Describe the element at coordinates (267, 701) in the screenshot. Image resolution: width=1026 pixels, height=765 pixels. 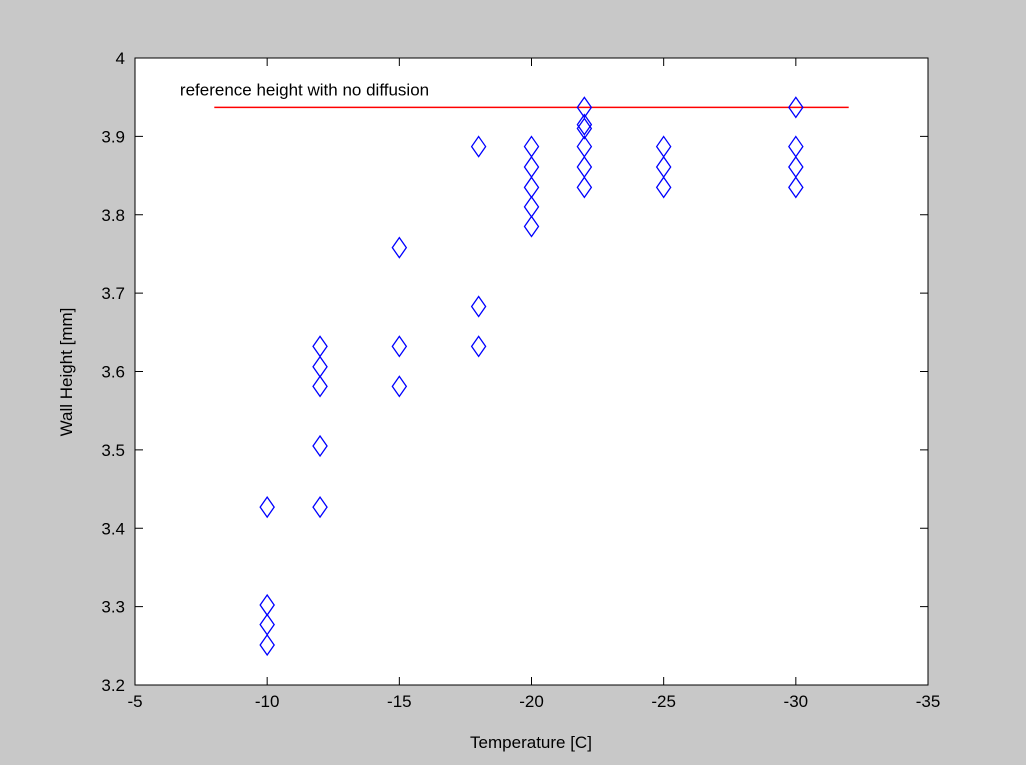
I see `x-tick-label: -10` at that location.